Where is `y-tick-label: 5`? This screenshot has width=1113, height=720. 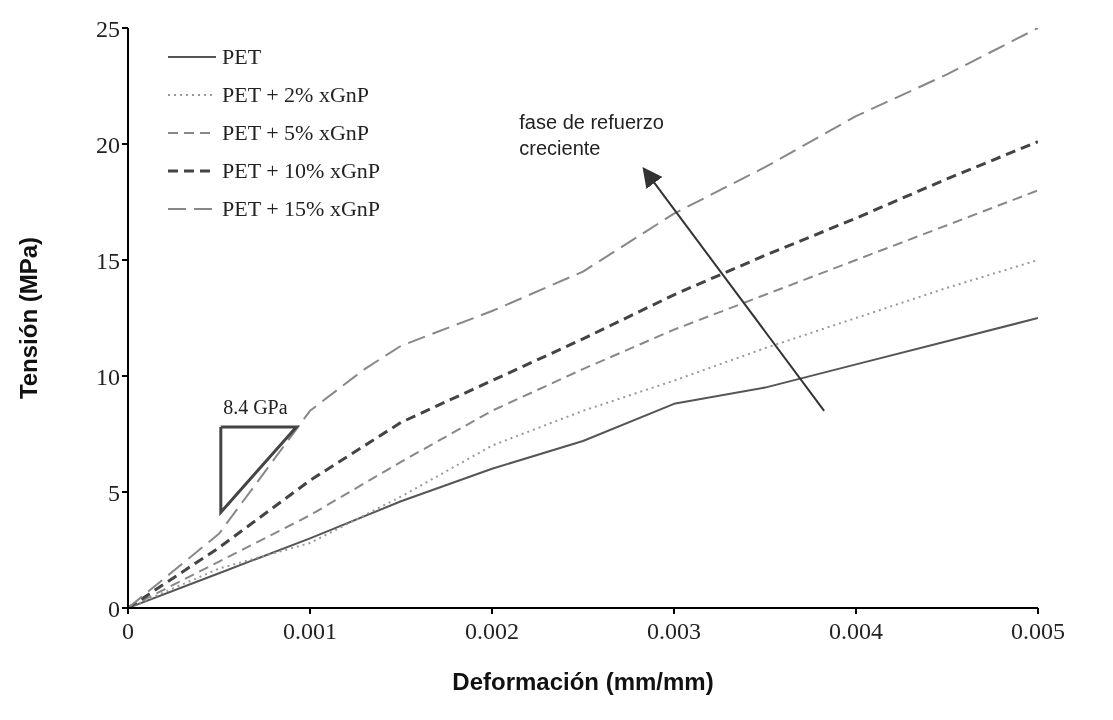 y-tick-label: 5 is located at coordinates (114, 492).